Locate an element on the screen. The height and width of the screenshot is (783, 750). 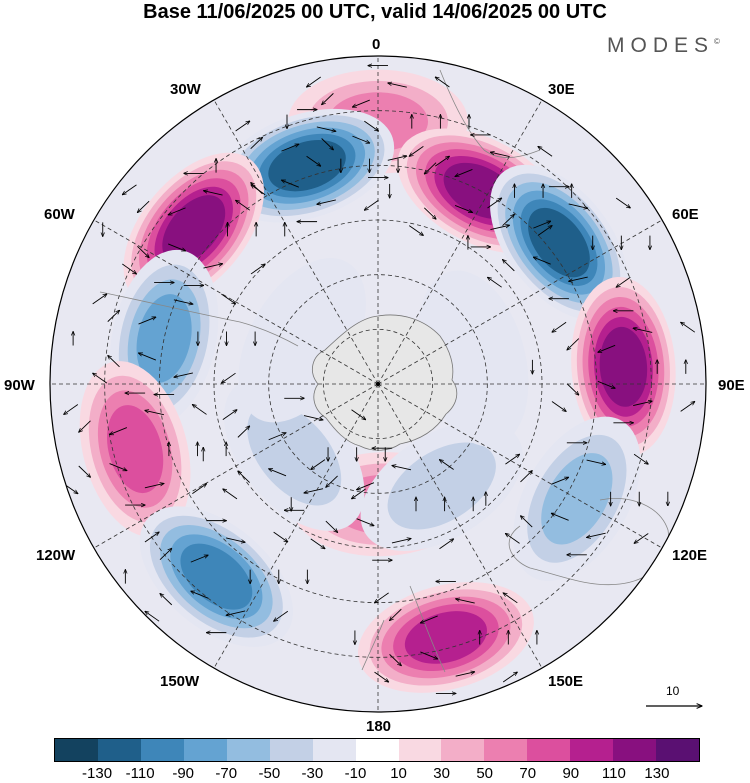
colorbar-tick-label: 90 is located at coordinates (571, 773).